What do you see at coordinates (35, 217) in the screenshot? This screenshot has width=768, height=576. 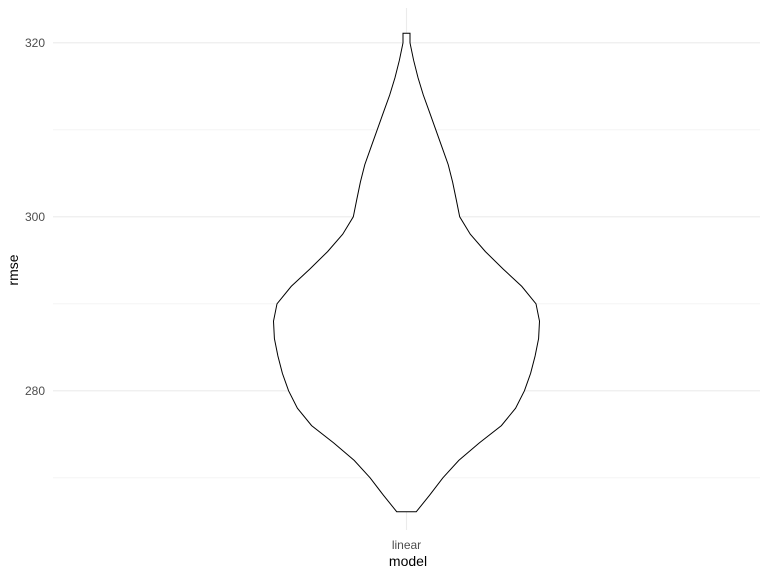 I see `y-tick-label: 300` at bounding box center [35, 217].